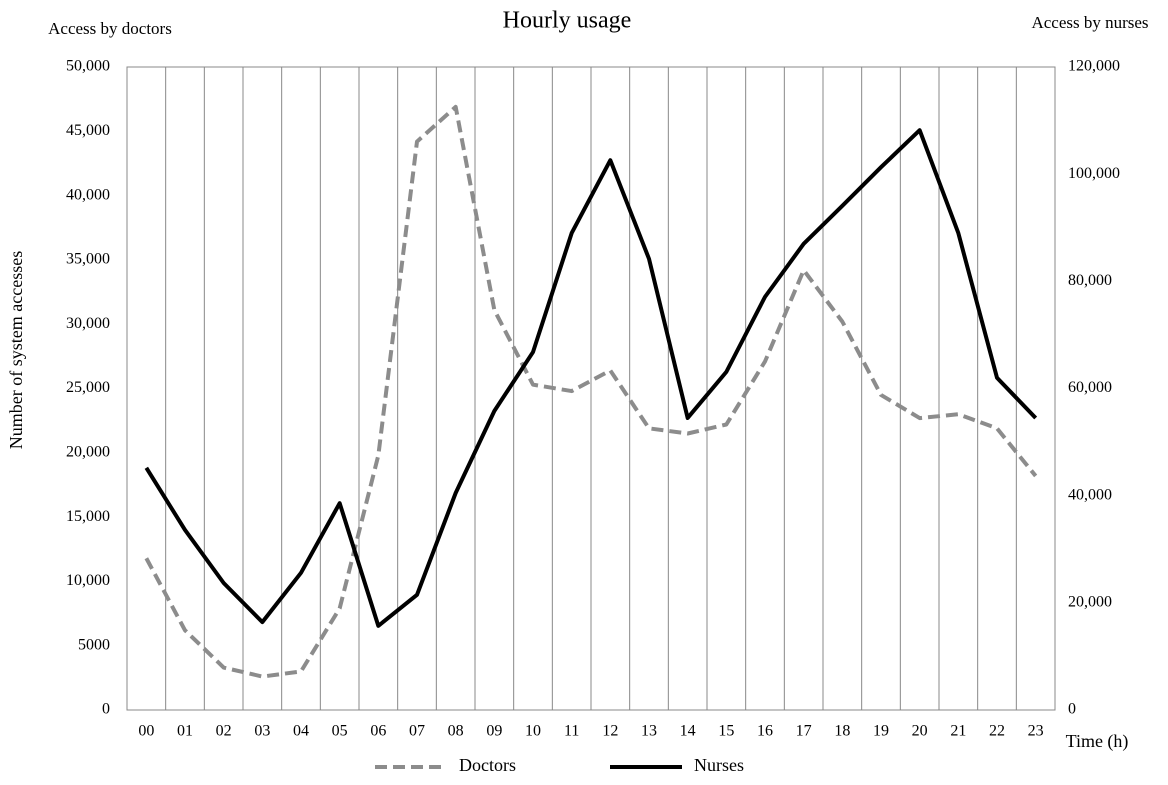  I want to click on y-tick-label: 15,000, so click(88, 516).